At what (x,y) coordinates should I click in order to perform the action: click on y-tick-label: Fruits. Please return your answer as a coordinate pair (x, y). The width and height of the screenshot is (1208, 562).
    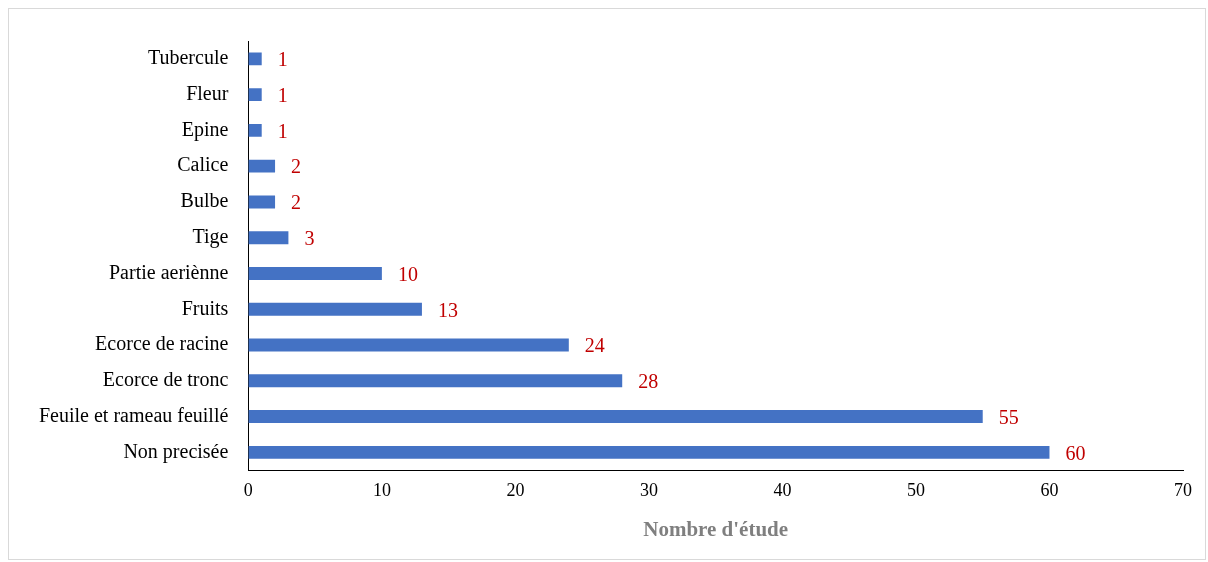
    Looking at the image, I should click on (205, 307).